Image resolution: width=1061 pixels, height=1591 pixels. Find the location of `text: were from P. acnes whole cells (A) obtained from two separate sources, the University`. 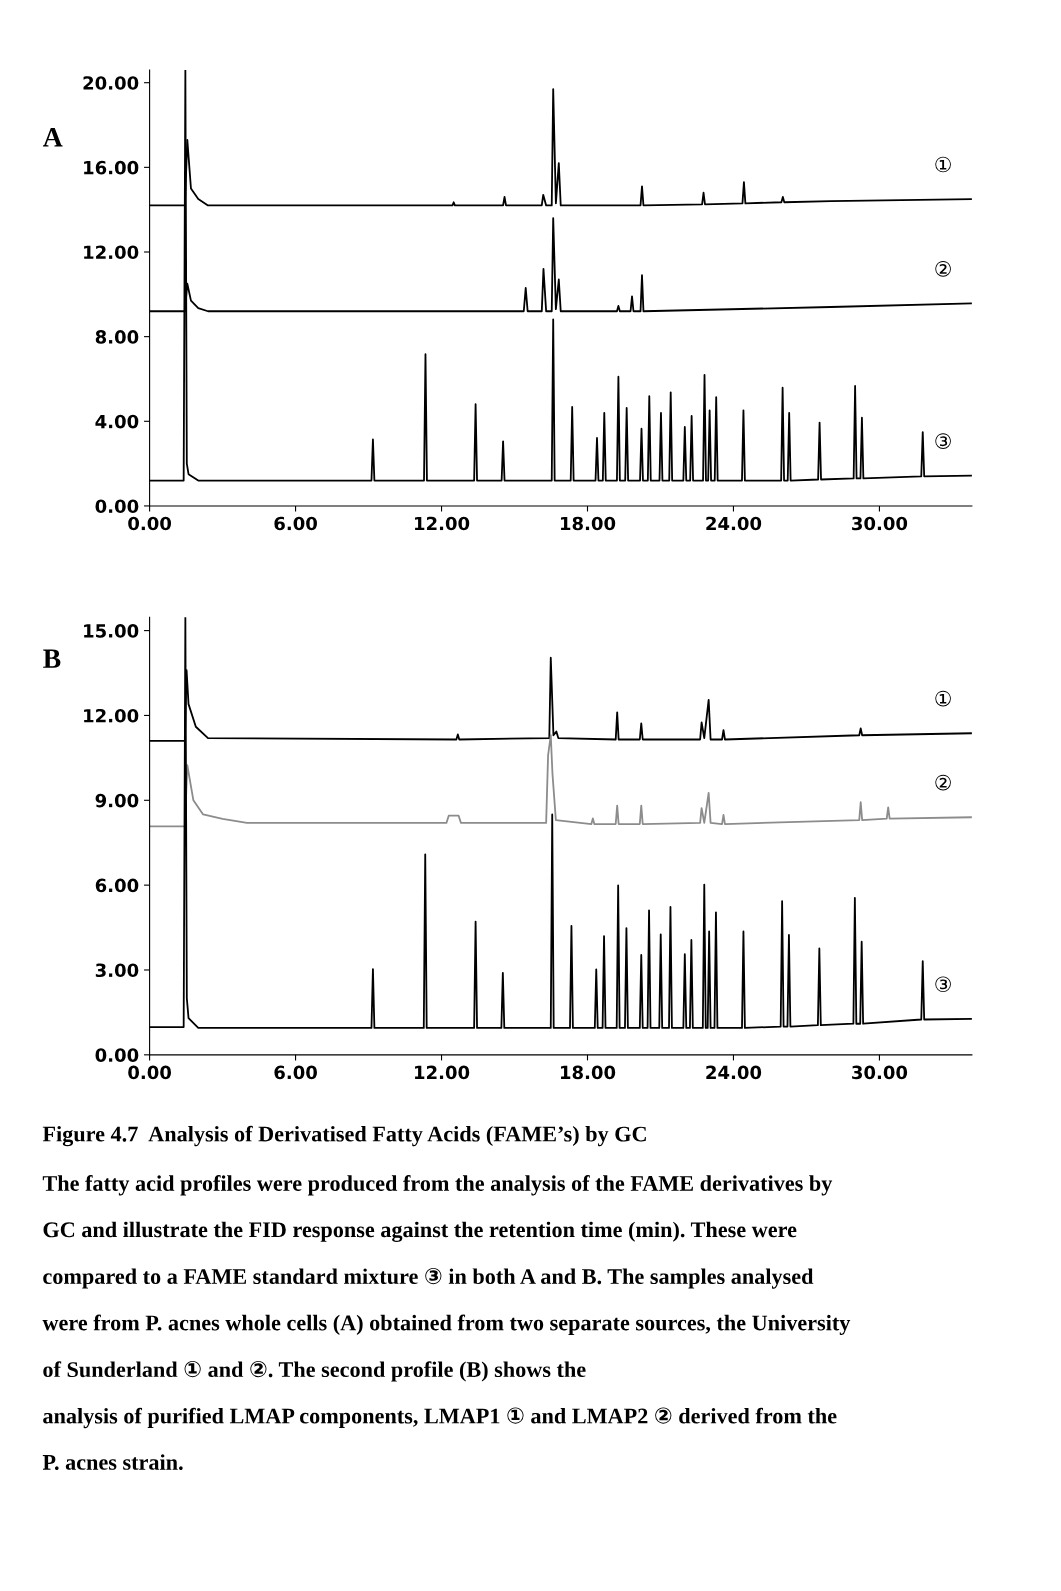

text: were from P. acnes whole cells (A) obtained from two separate sources, the University is located at coordinates (446, 1325).